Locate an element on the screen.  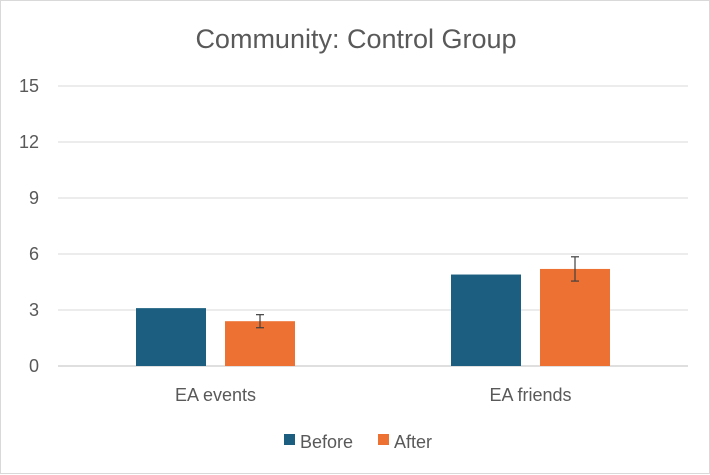
y-tick-label: 3 is located at coordinates (34, 310).